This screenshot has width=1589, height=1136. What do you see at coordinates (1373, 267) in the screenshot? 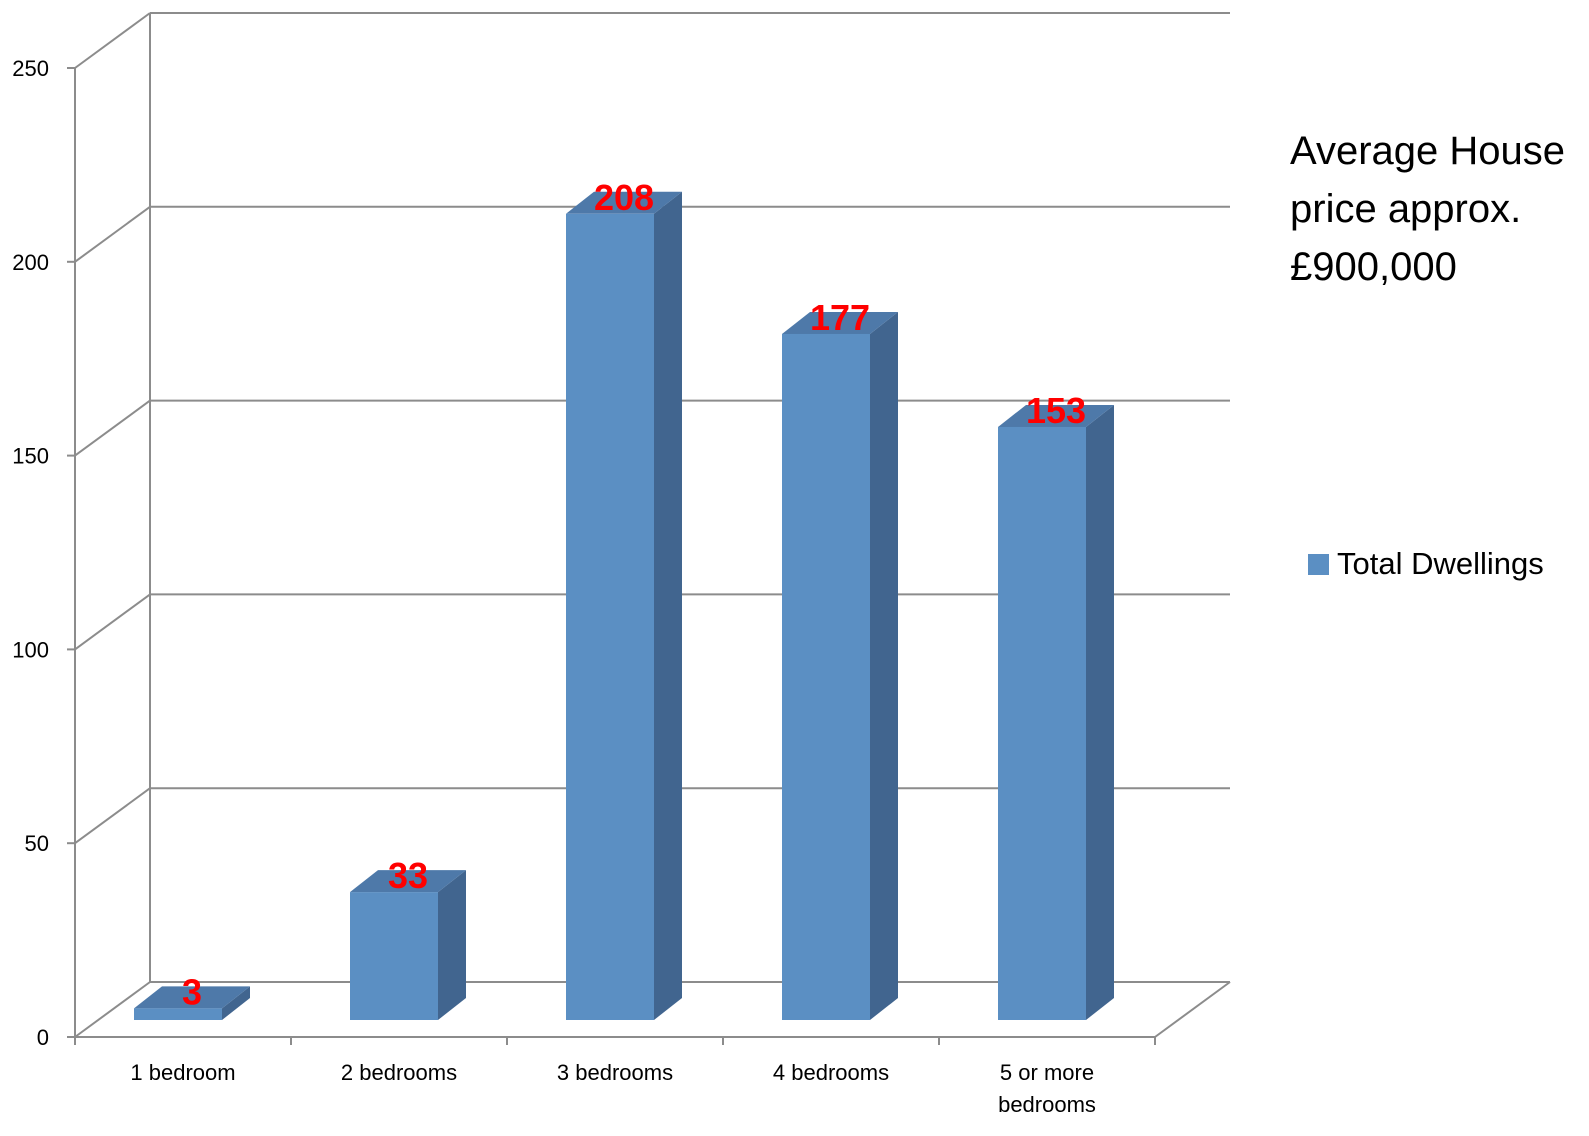
I see `annotation-line-3: £900,000` at bounding box center [1373, 267].